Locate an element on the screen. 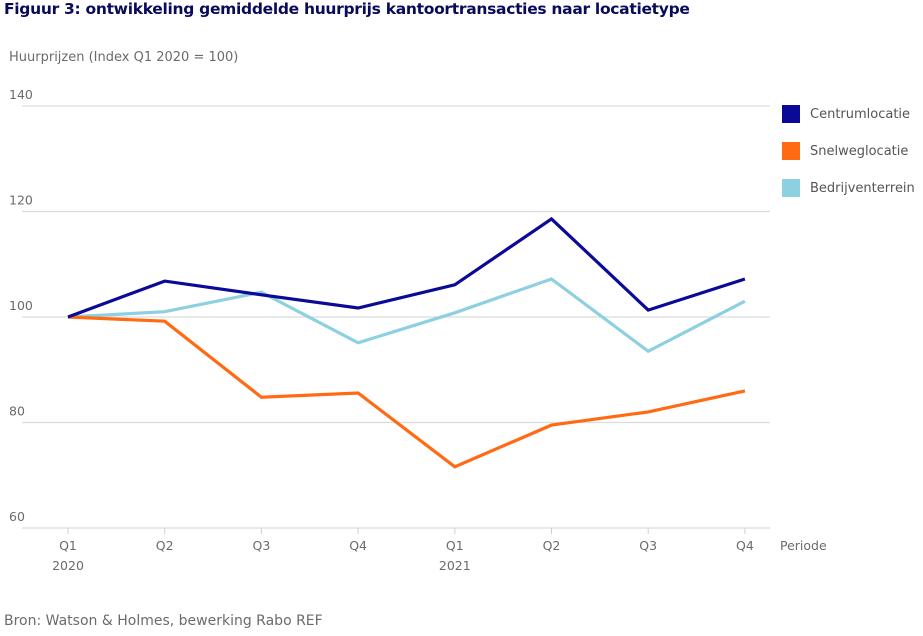 The image size is (923, 636). legend-item-snelweglocatie: Snelweglocatie is located at coordinates (848, 151).